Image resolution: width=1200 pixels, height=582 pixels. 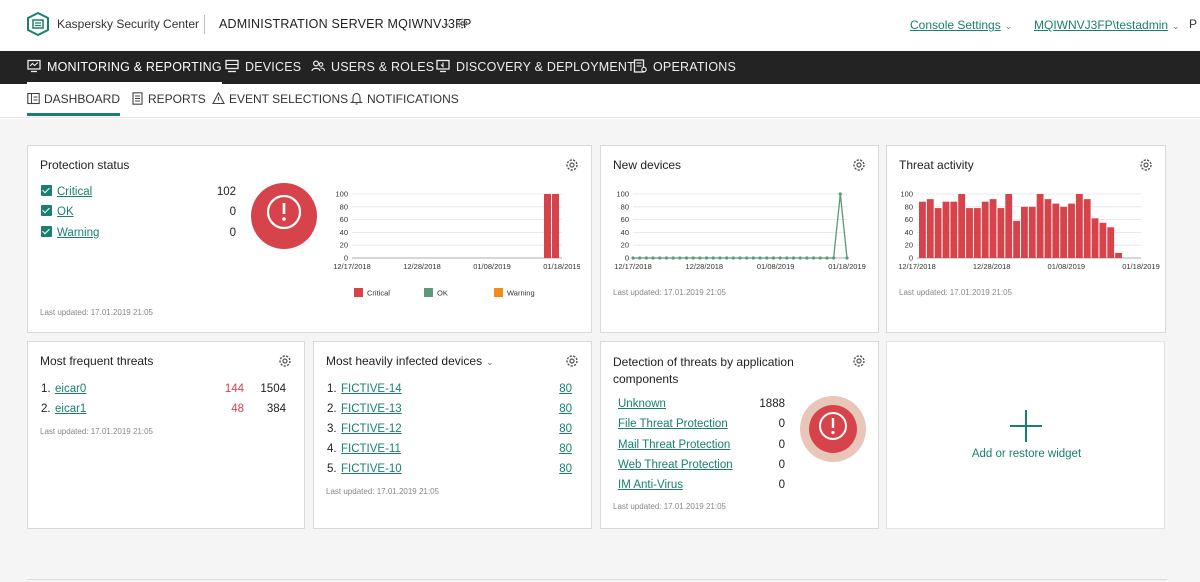 What do you see at coordinates (371, 469) in the screenshot?
I see `device-link: FICTIVE-10` at bounding box center [371, 469].